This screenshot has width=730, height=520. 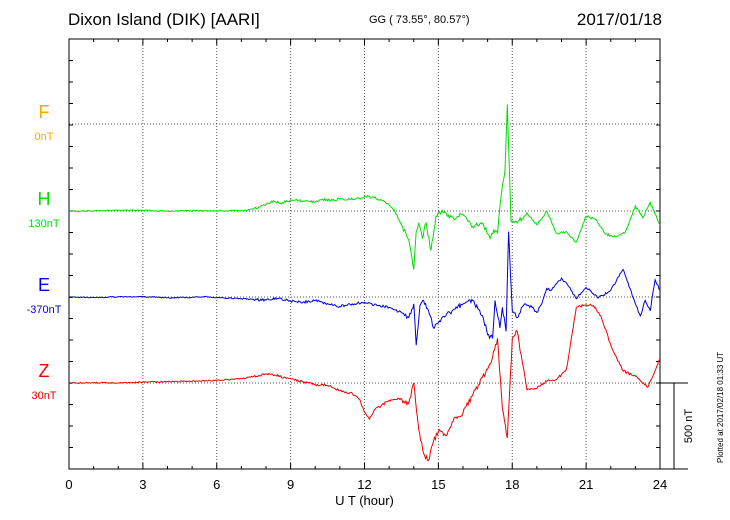 What do you see at coordinates (44, 112) in the screenshot?
I see `series-label-f: F` at bounding box center [44, 112].